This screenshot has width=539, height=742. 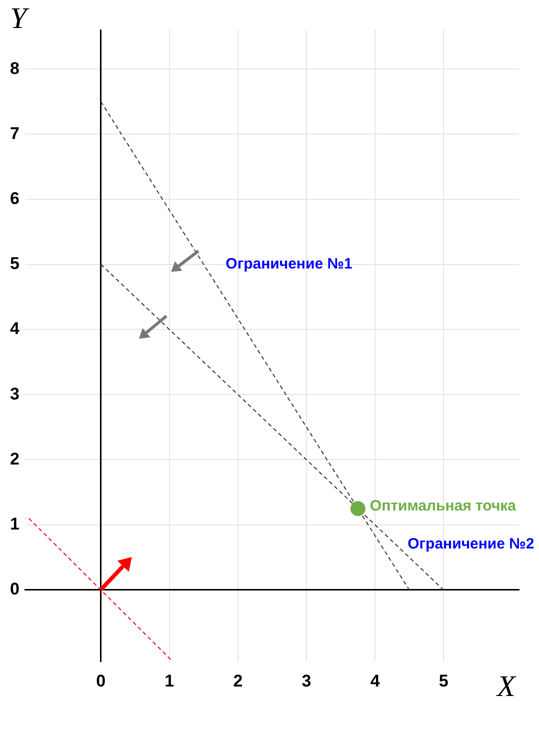 What do you see at coordinates (238, 680) in the screenshot?
I see `x-tick-label: 2` at bounding box center [238, 680].